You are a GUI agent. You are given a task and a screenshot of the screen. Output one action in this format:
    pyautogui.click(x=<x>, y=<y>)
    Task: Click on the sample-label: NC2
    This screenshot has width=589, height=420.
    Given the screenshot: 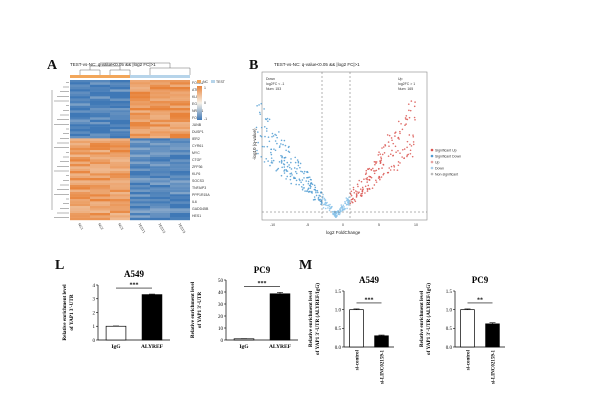 What is the action you would take?
    pyautogui.click(x=100, y=227)
    